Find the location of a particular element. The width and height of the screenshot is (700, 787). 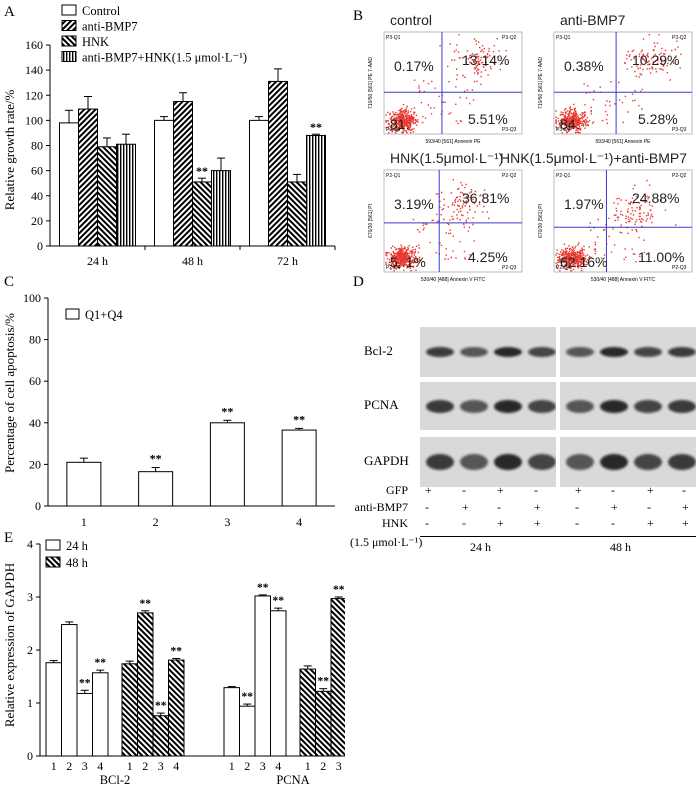

quadrant-q3-percent: 4.25% is located at coordinates (488, 257).